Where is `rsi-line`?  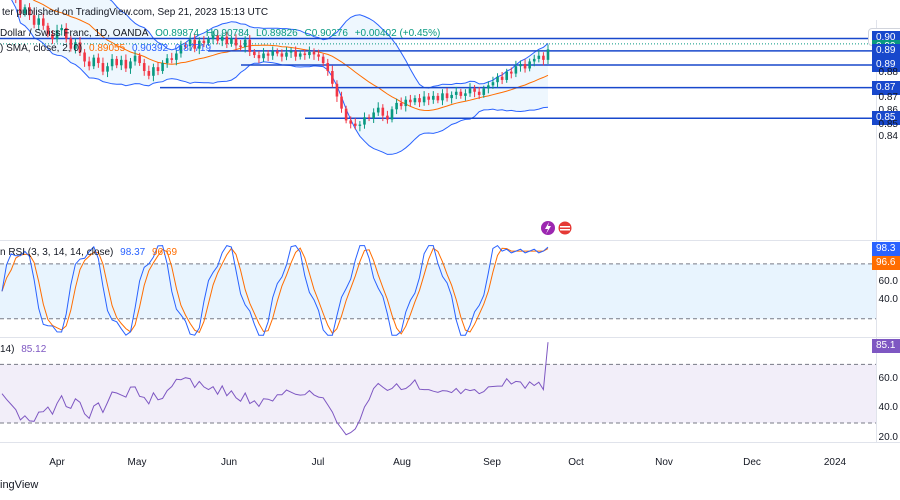
rsi-line is located at coordinates (275, 389).